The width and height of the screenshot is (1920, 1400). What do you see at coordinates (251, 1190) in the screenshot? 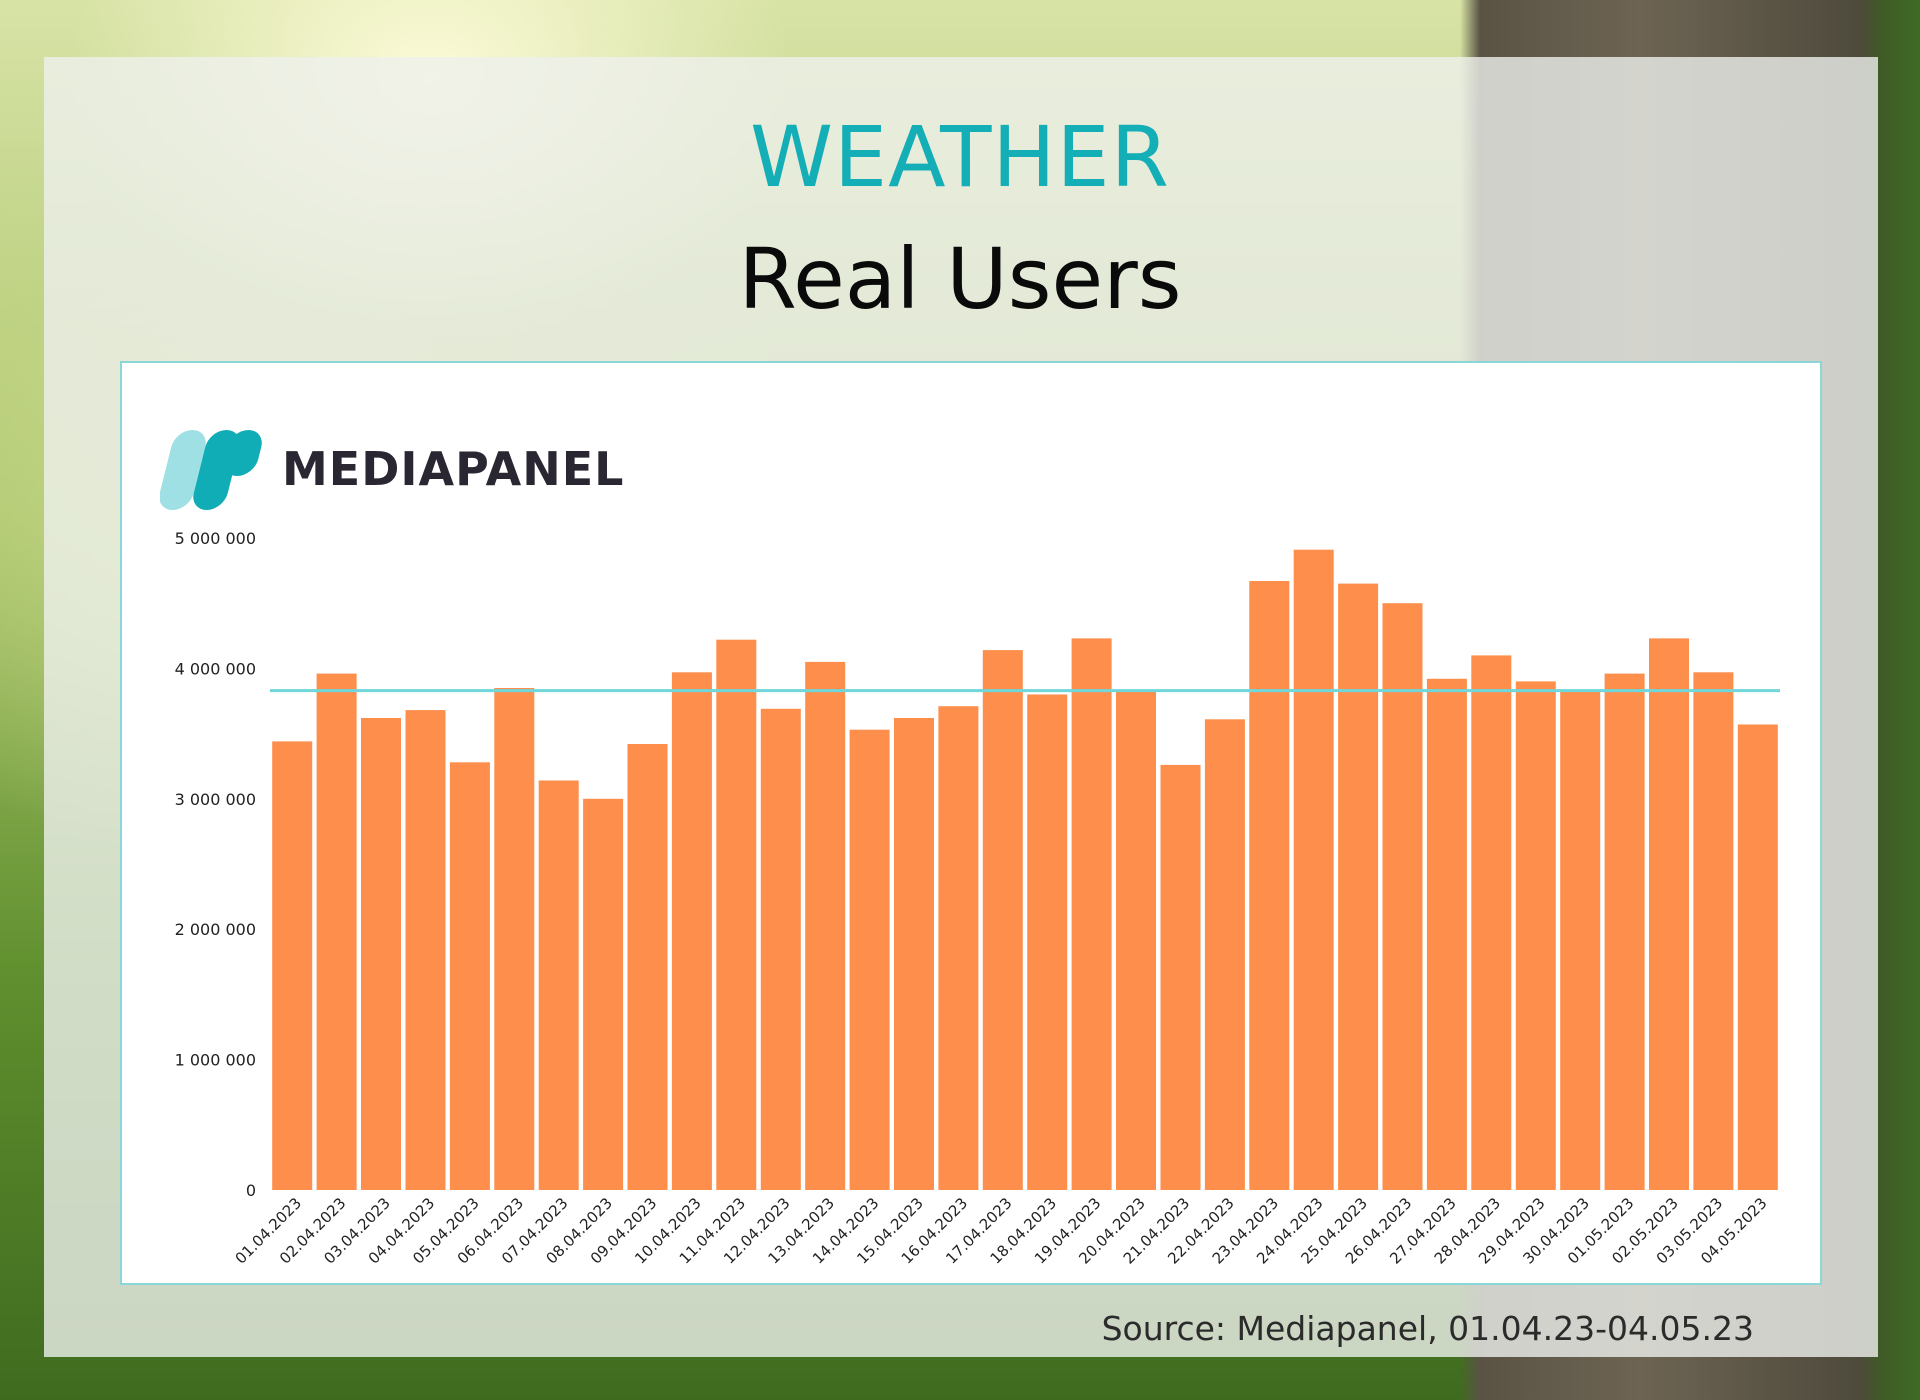
I see `y-tick-label: 0` at bounding box center [251, 1190].